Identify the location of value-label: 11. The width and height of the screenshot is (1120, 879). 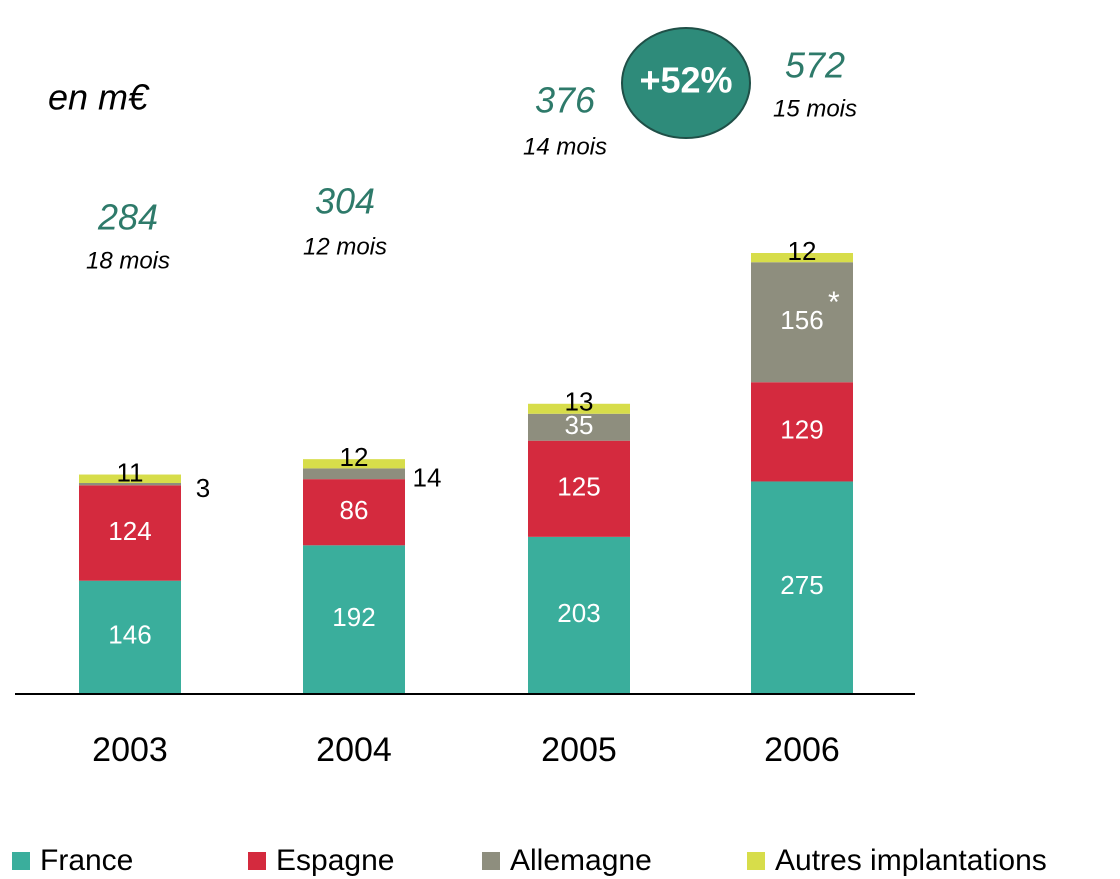
(130, 472).